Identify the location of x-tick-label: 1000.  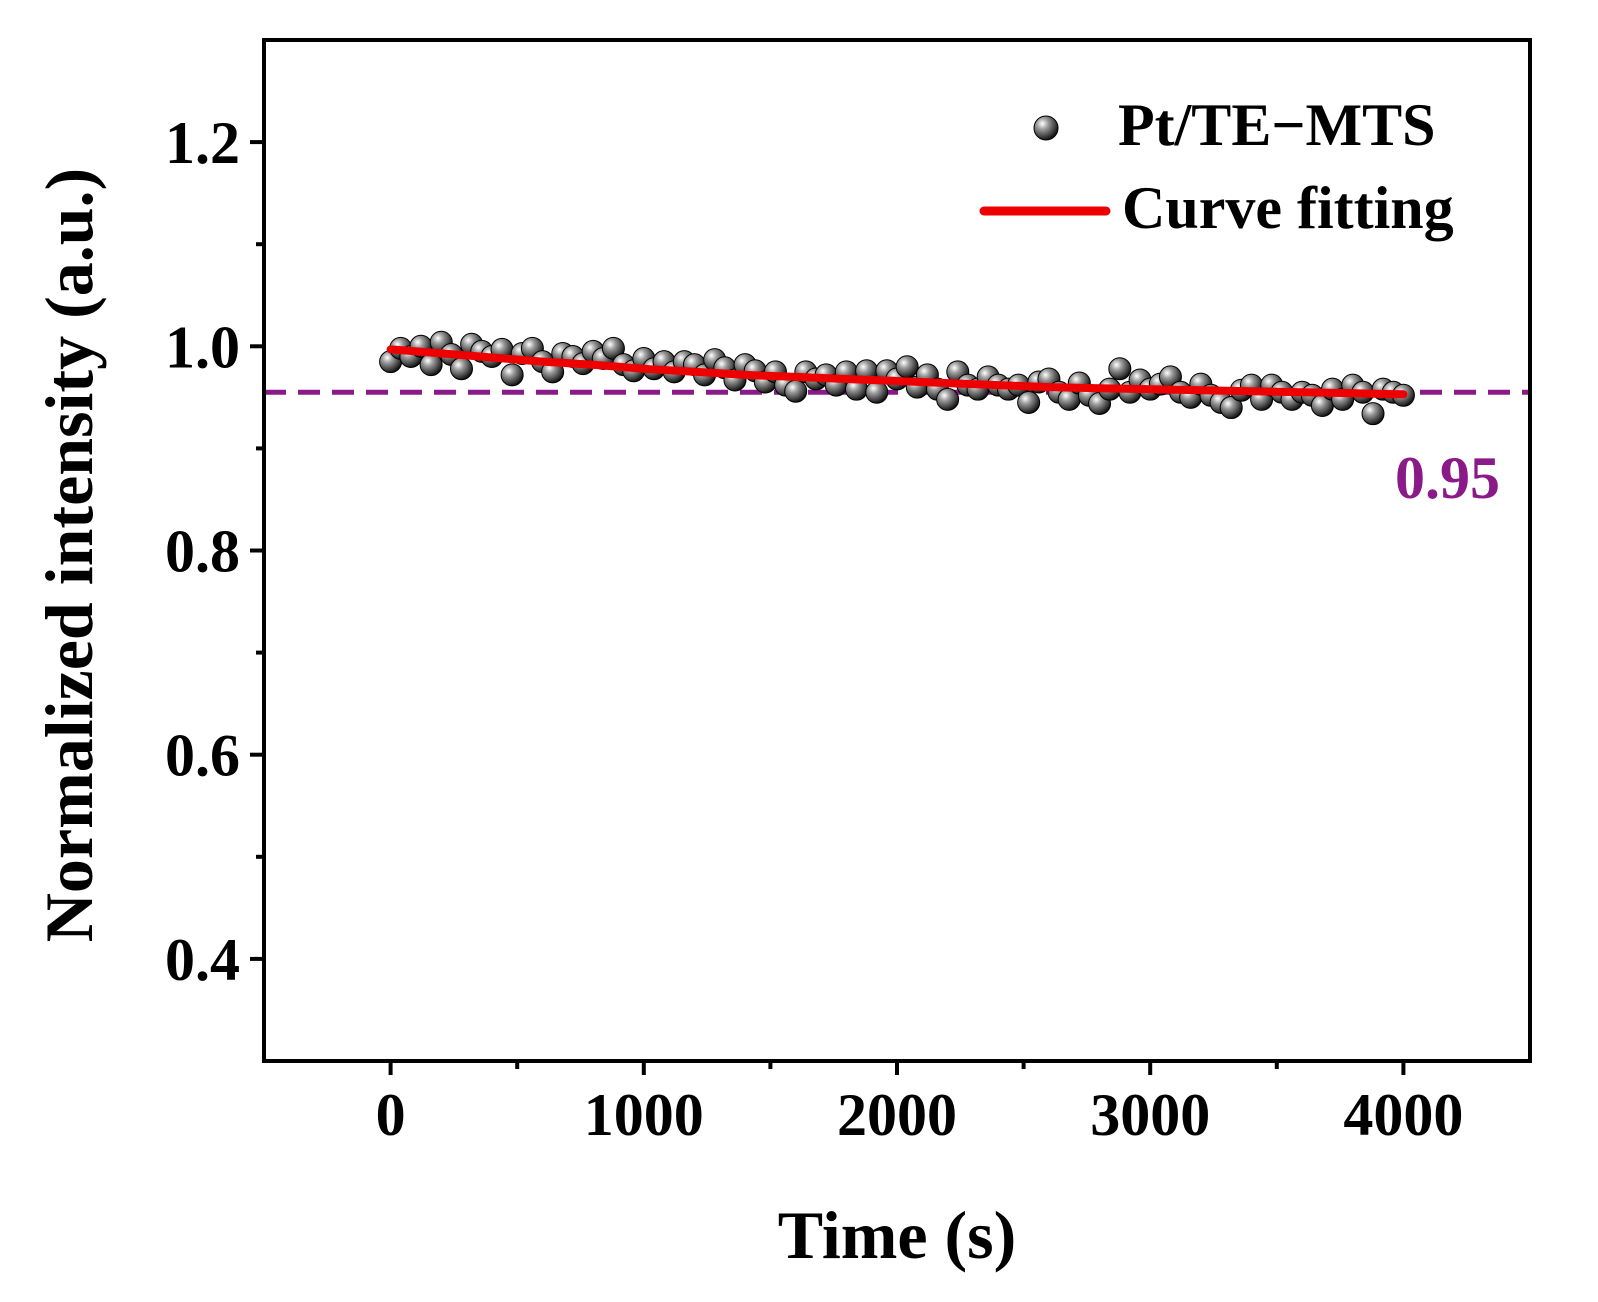
(644, 1115).